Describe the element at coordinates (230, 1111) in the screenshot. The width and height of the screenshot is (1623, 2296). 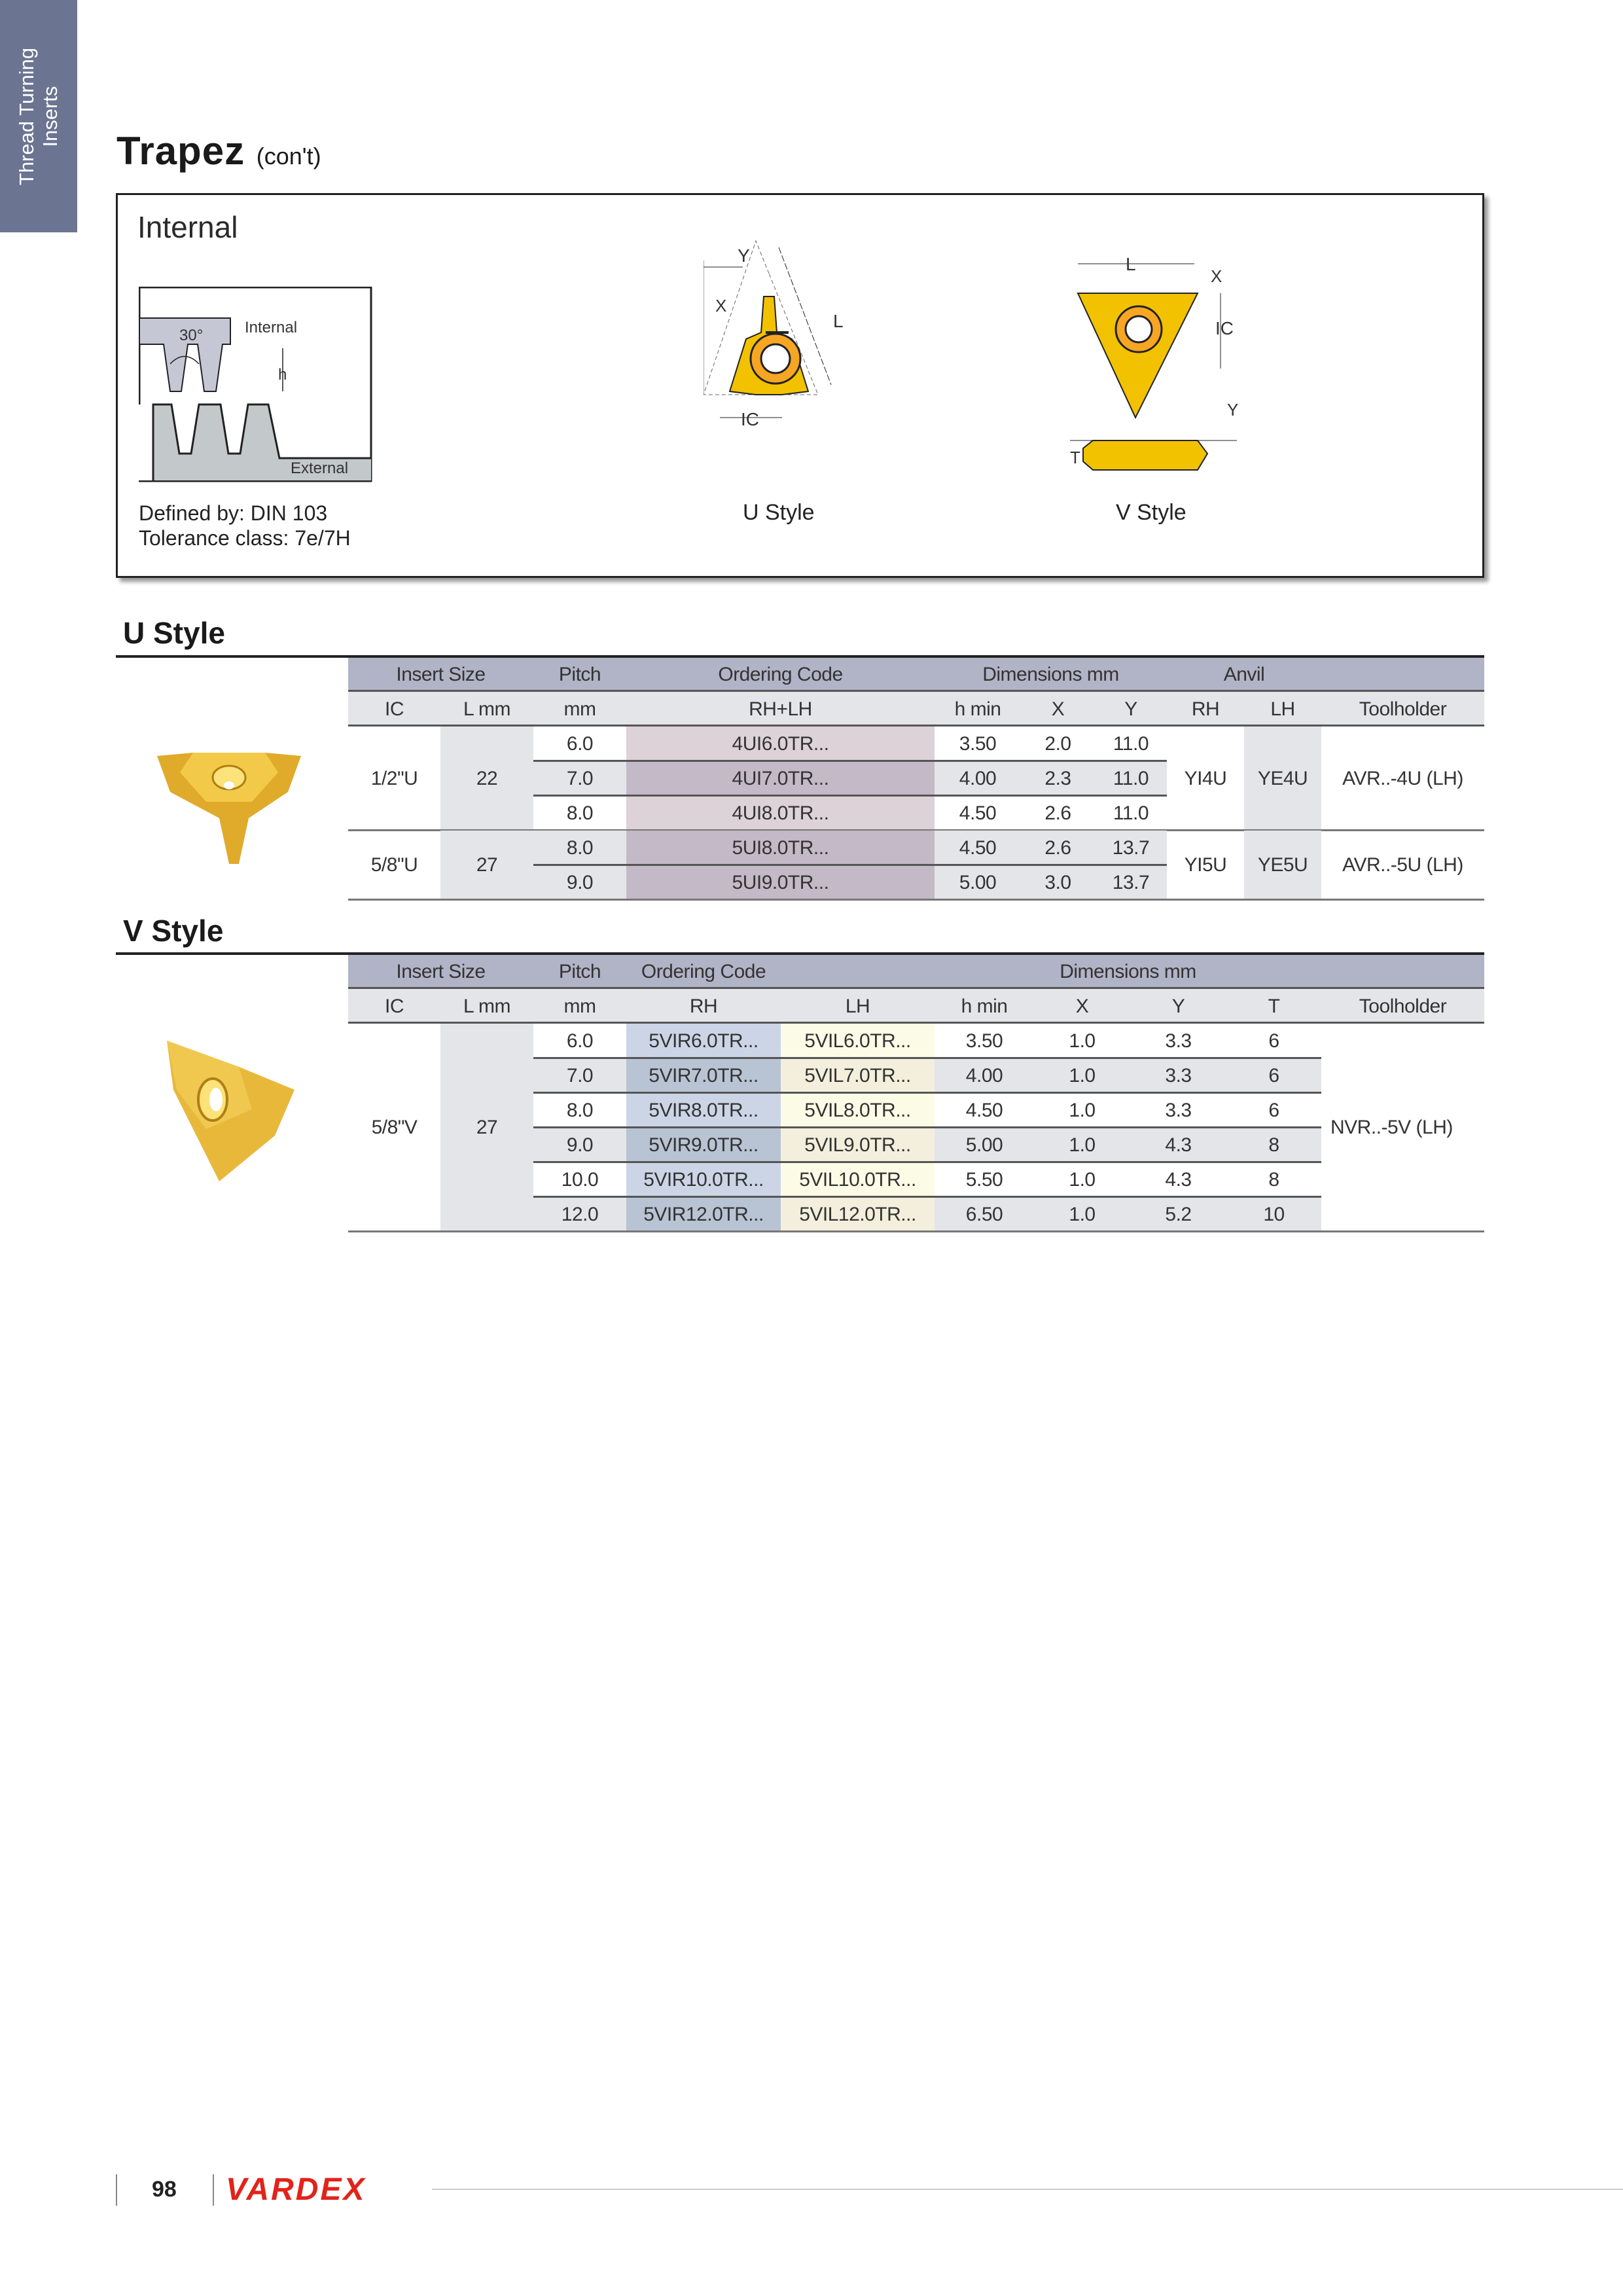
I see `v-insert-image` at that location.